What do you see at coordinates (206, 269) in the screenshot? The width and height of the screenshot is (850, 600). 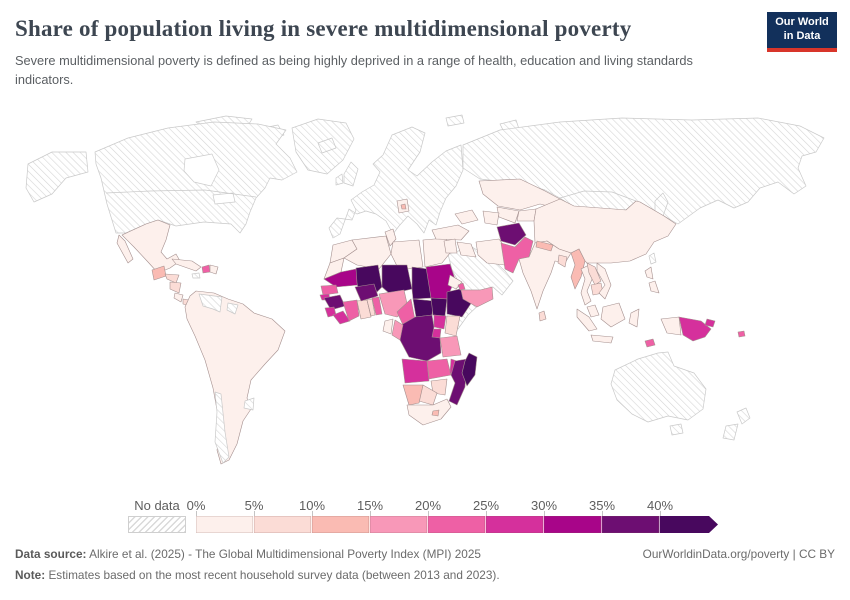 I see `country-haiti` at bounding box center [206, 269].